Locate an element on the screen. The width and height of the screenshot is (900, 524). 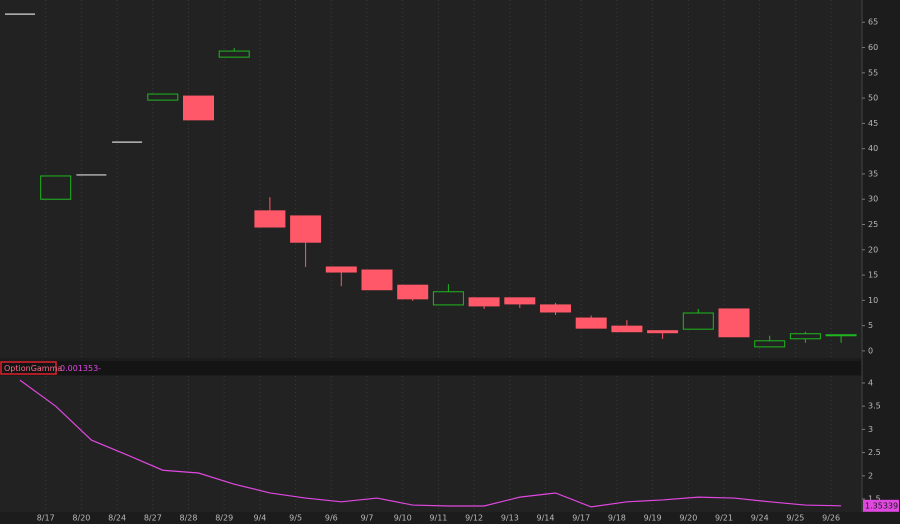
study-value: 0.001353- is located at coordinates (80, 368).